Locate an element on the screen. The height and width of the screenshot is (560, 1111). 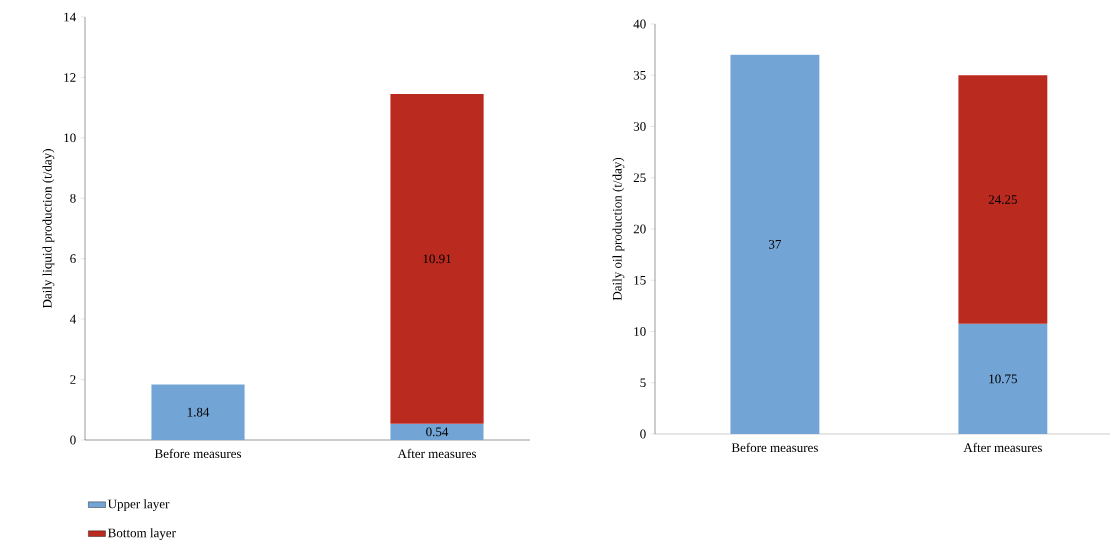
y-tick-label: 8 is located at coordinates (73, 198).